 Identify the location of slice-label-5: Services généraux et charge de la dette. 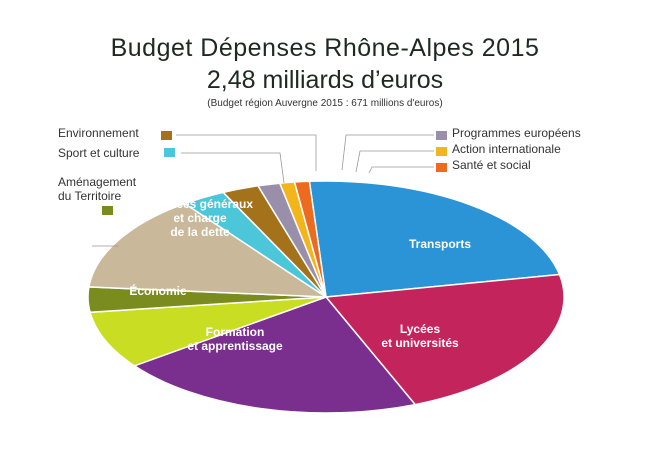
(200, 218).